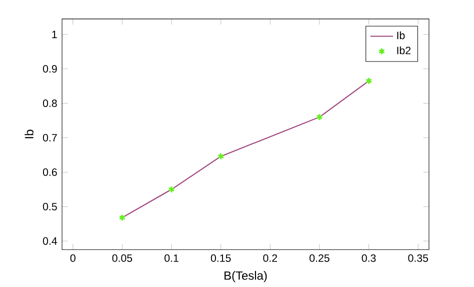 The width and height of the screenshot is (474, 287). I want to click on x-tick-label: 0, so click(73, 258).